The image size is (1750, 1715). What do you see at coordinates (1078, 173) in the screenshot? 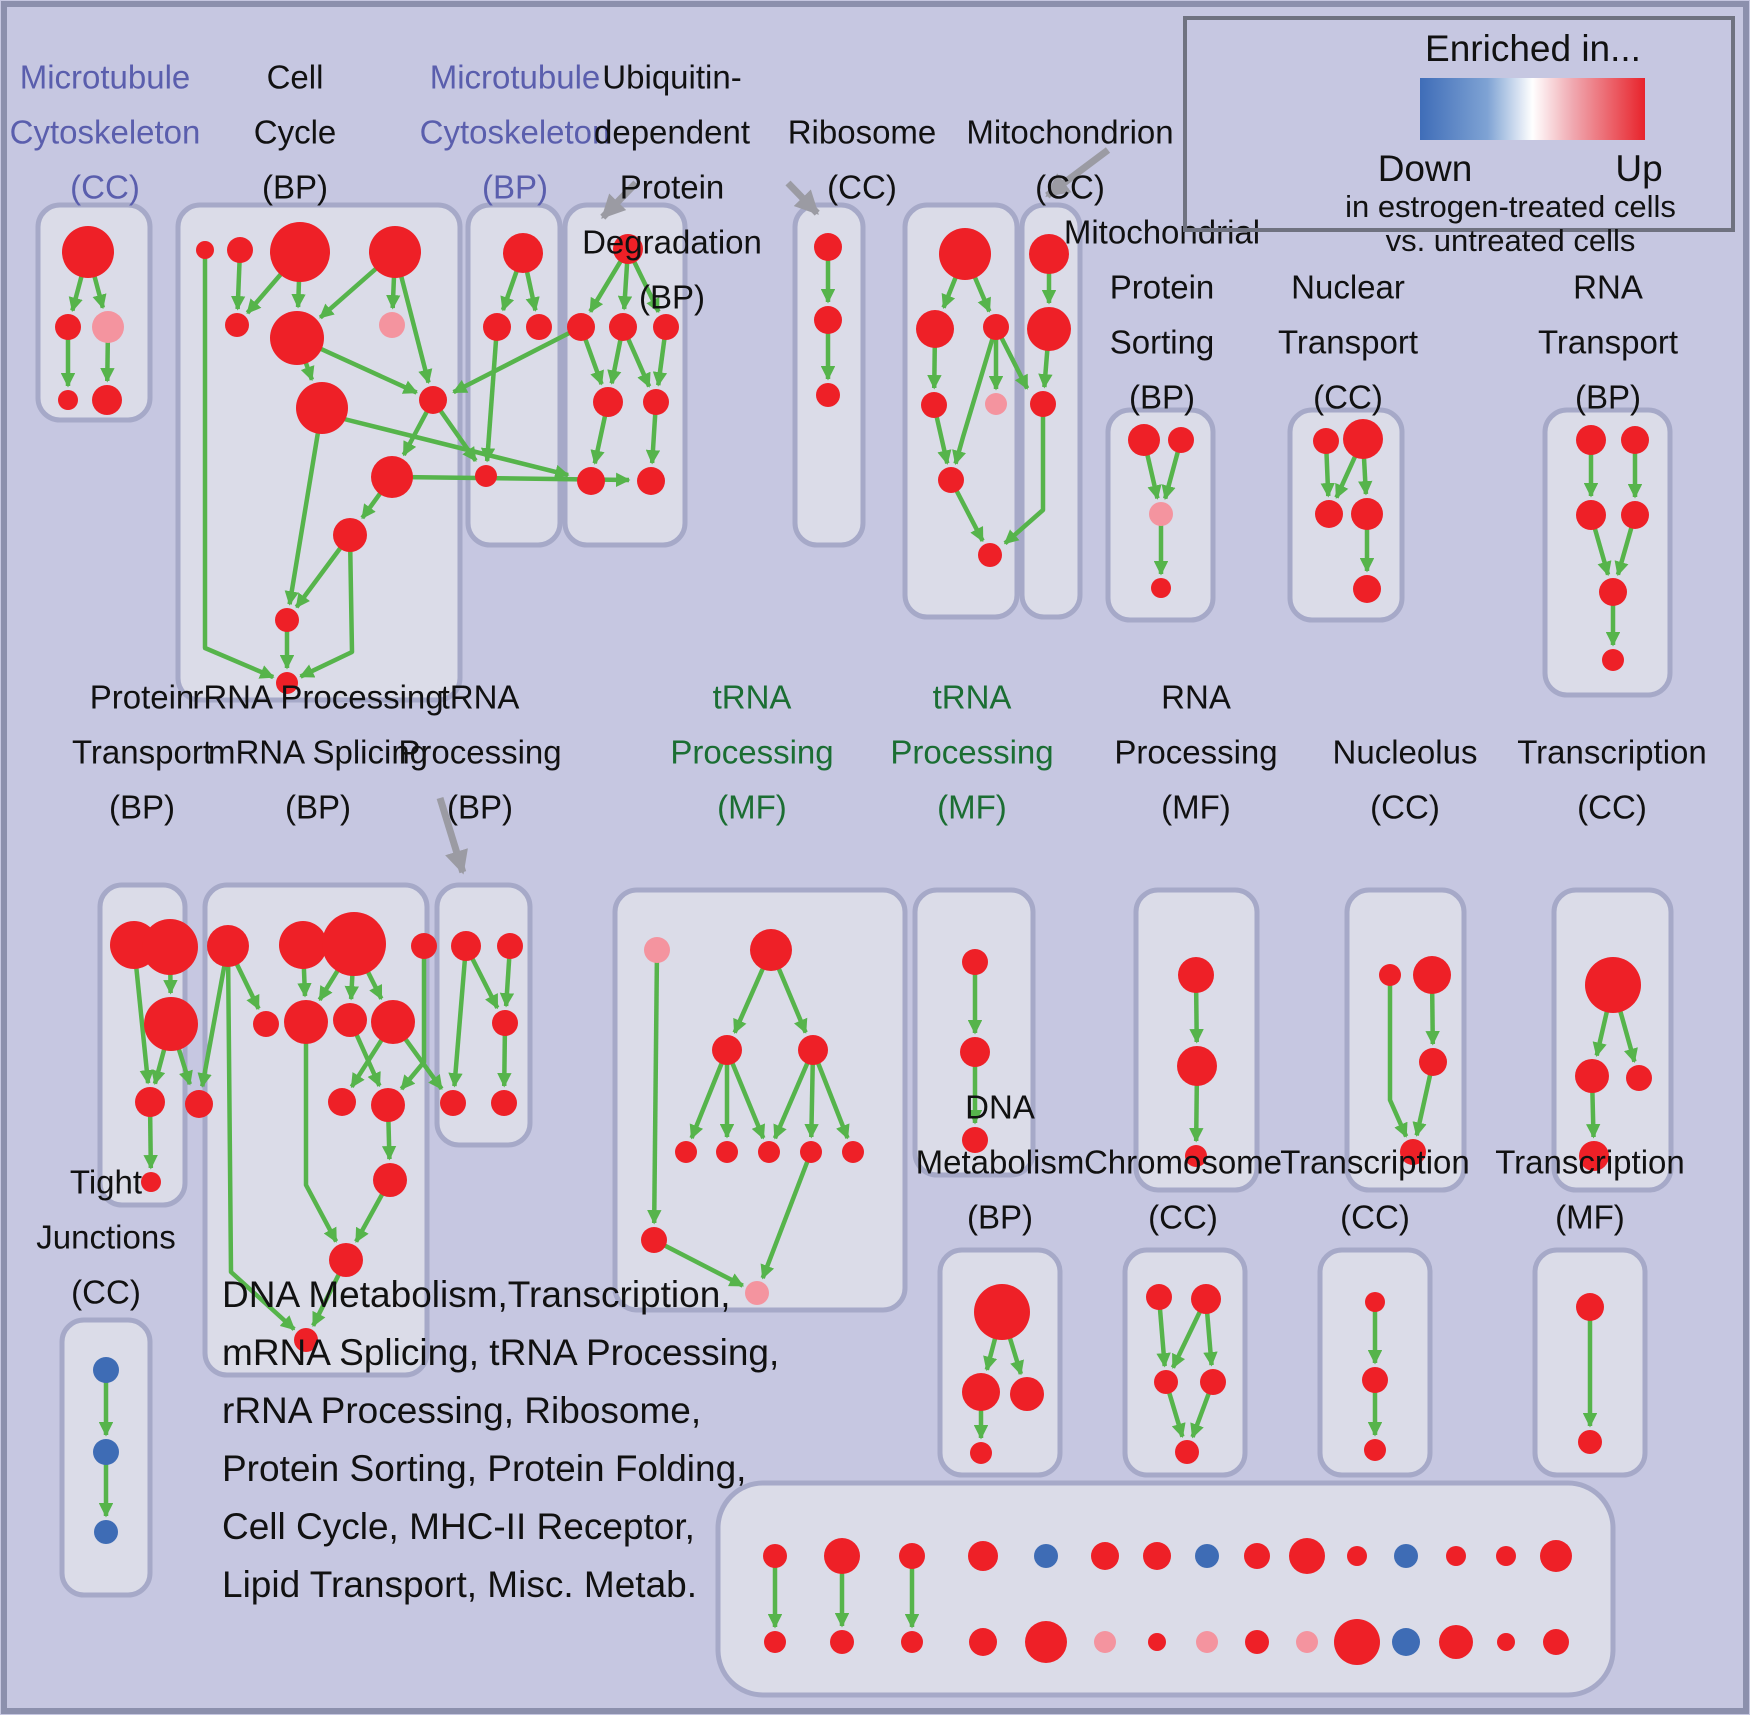
I see `annotation-arrow-mitochondrion-pointer` at bounding box center [1078, 173].